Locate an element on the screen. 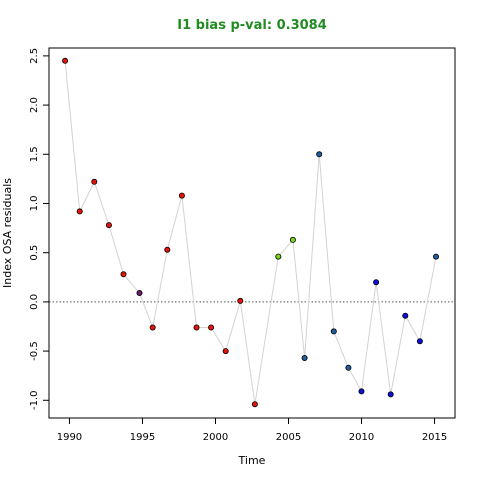 Image resolution: width=480 pixels, height=480 pixels. x-tick-label: 2000 is located at coordinates (215, 437).